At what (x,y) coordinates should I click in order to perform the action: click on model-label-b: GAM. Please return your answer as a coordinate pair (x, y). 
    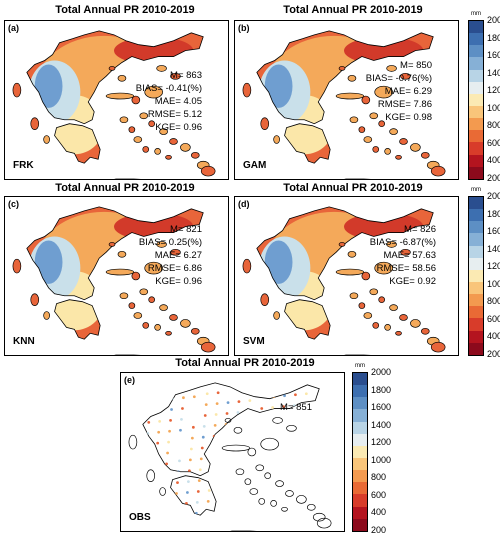
    Looking at the image, I should click on (255, 165).